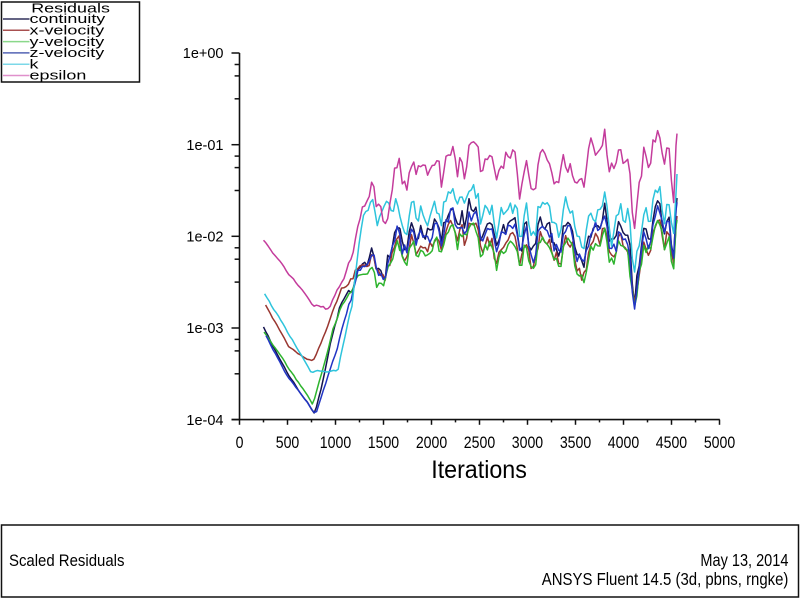 The image size is (800, 600). What do you see at coordinates (204, 146) in the screenshot?
I see `svg-text: 1e-01` at bounding box center [204, 146].